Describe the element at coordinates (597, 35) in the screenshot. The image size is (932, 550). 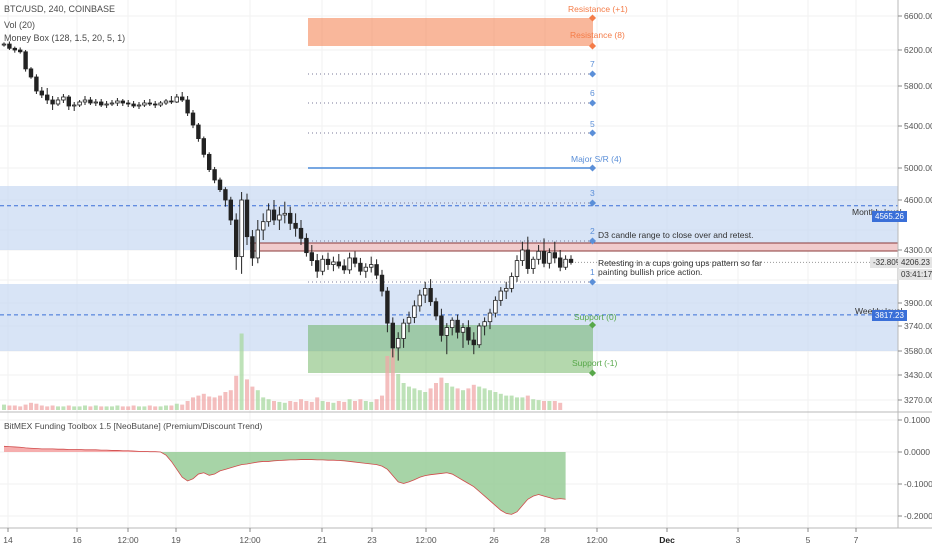
I see `resistance-8-label: Resistance (8)` at that location.